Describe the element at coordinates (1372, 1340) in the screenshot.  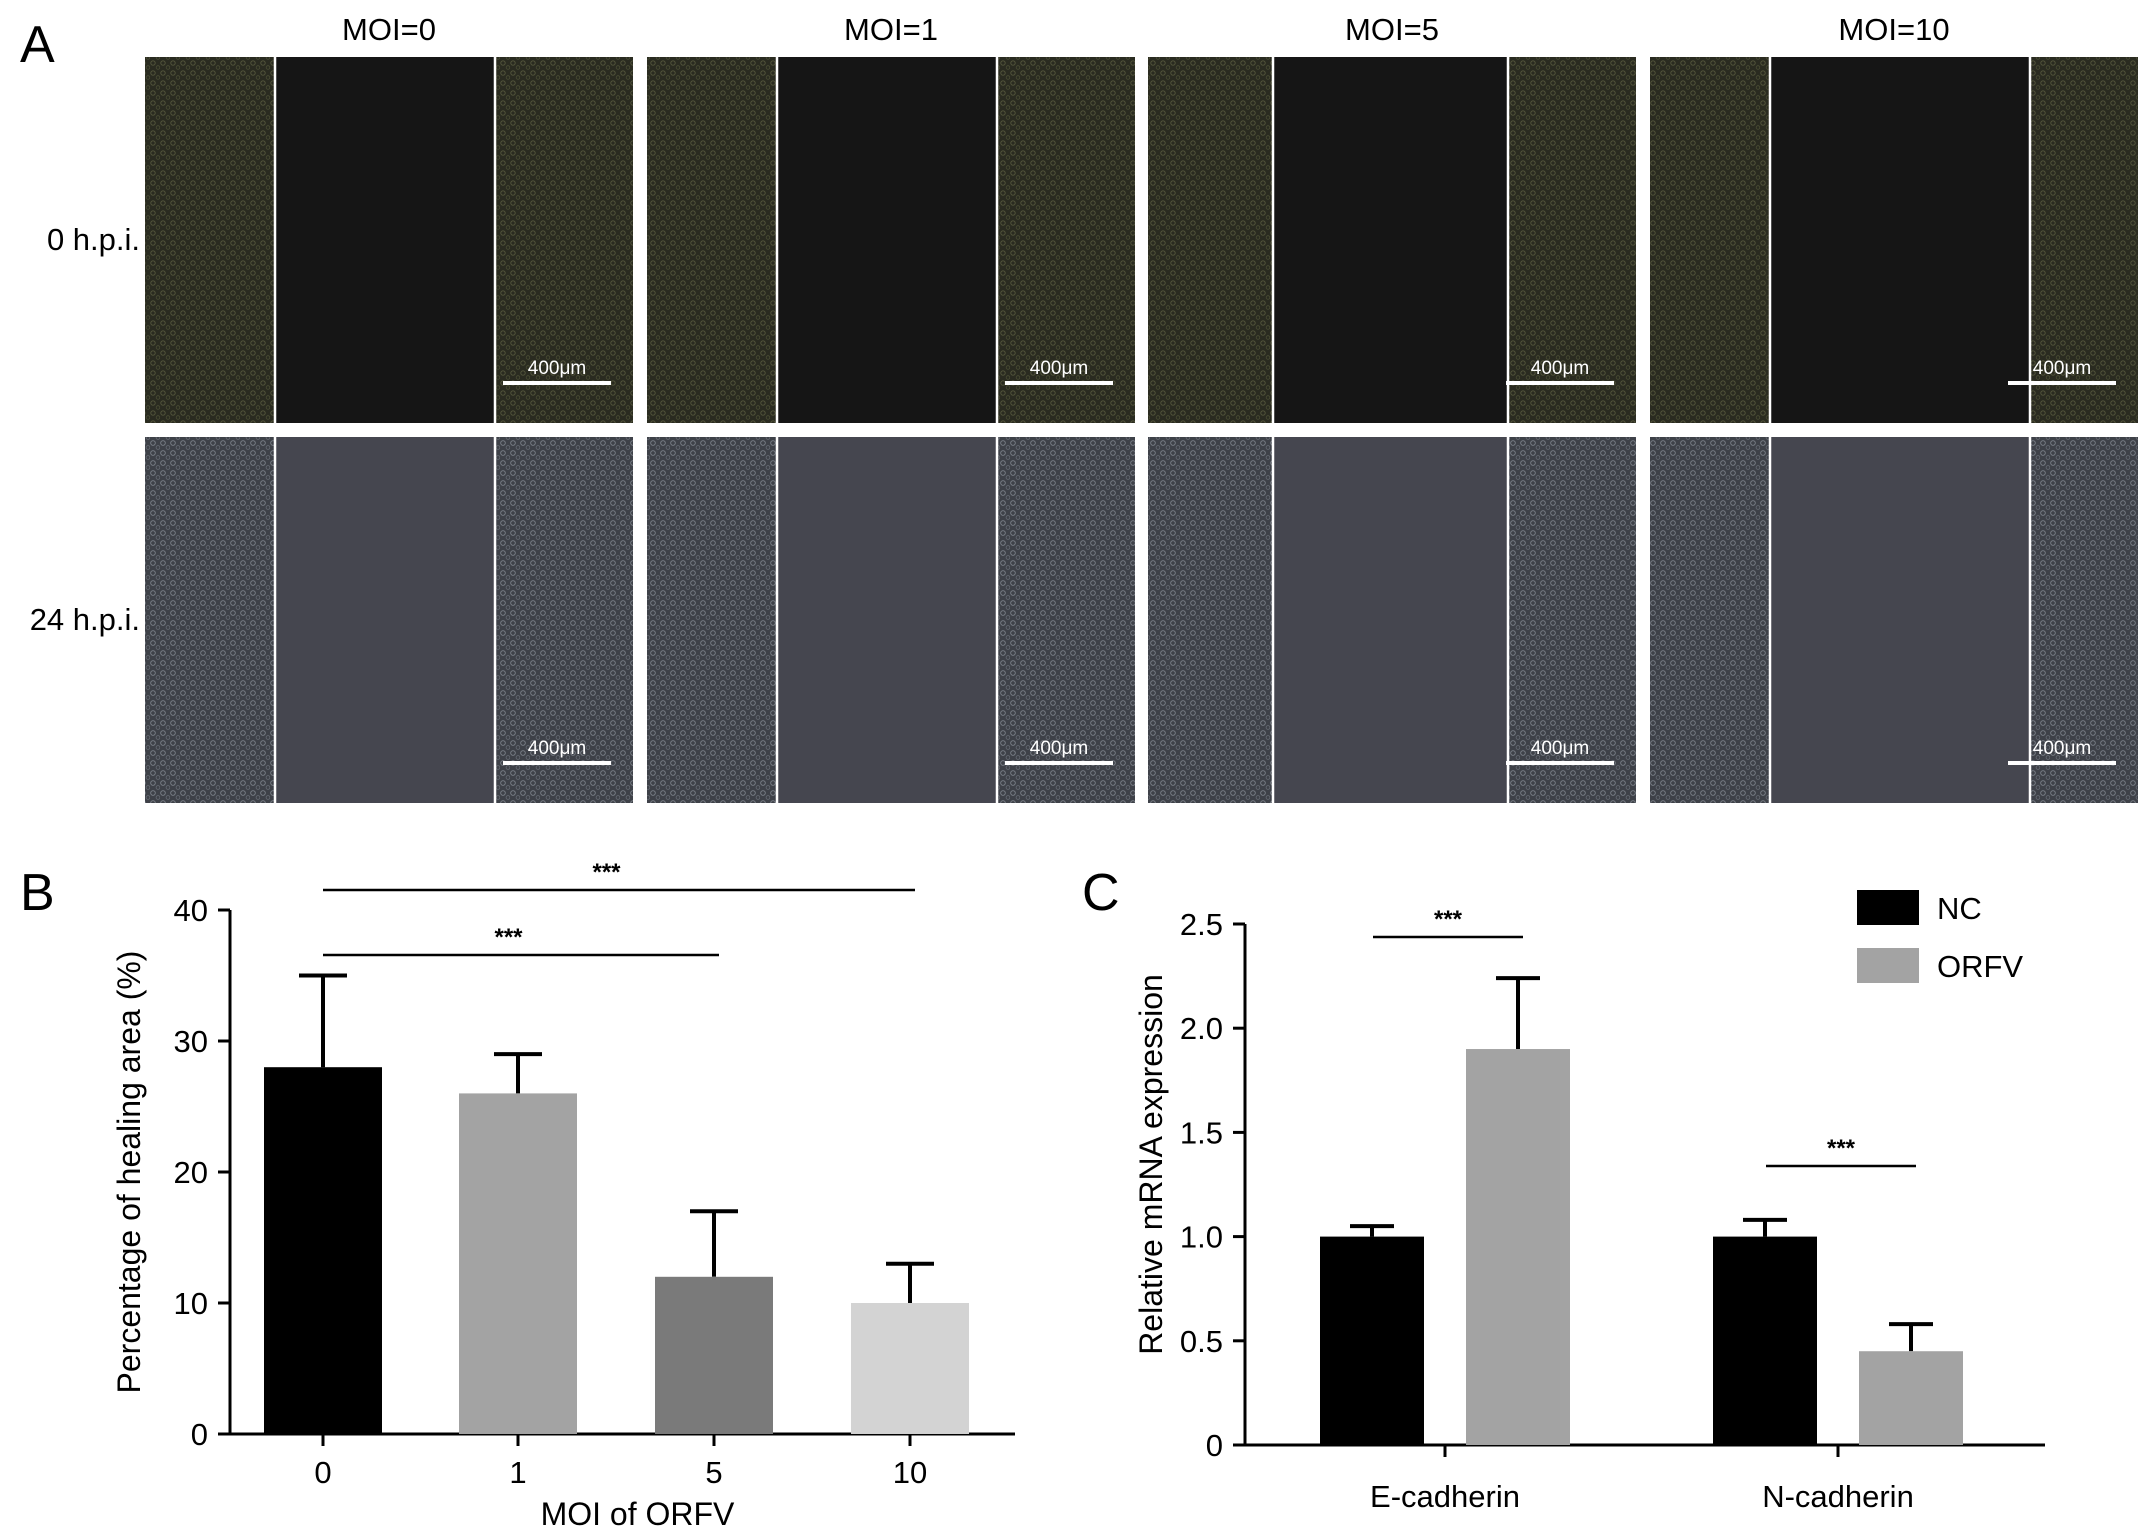
I see `bar-nc-e-cadherin` at that location.